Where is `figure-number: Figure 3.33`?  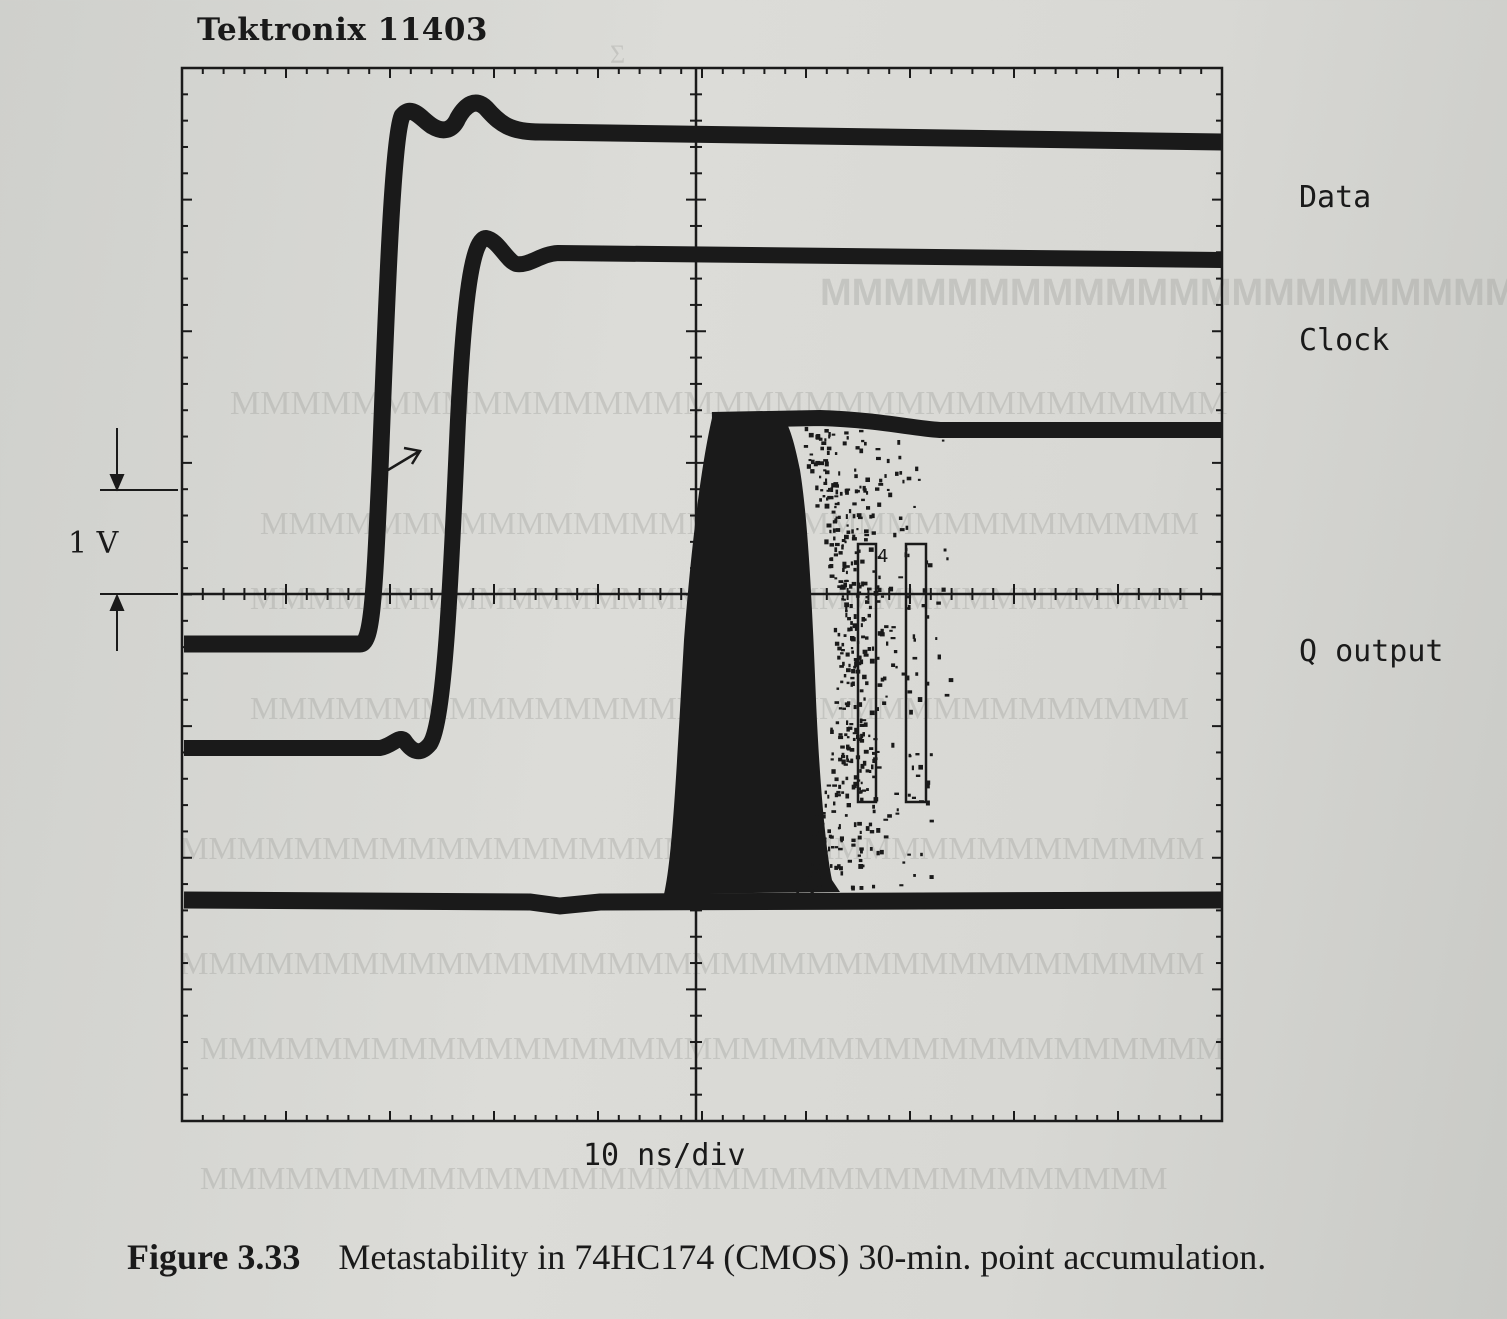
figure-number: Figure 3.33 is located at coordinates (214, 1257).